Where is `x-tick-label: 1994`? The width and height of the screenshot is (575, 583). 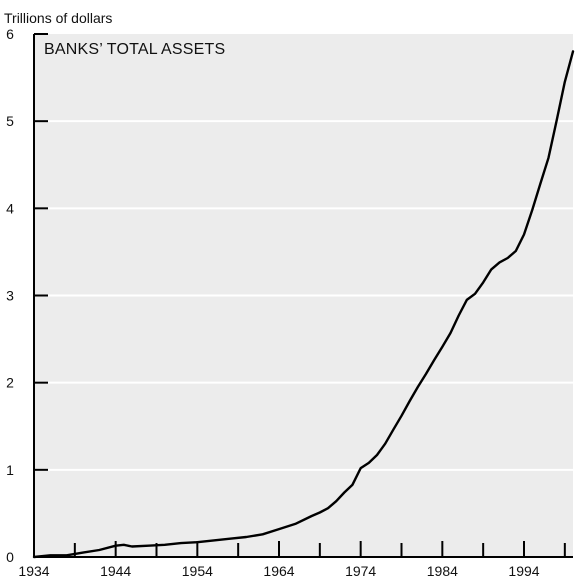 x-tick-label: 1994 is located at coordinates (523, 571).